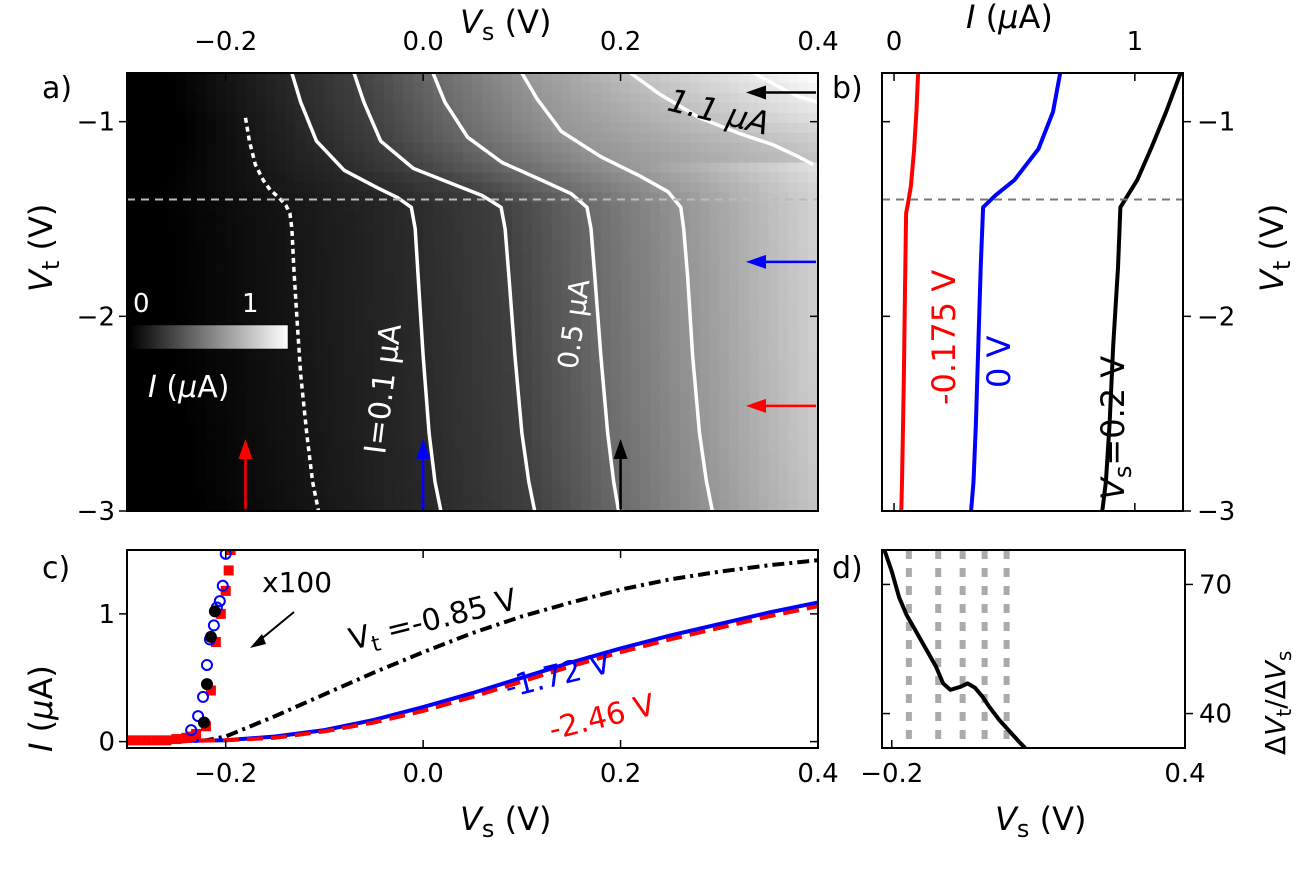 The image size is (1297, 882). Describe the element at coordinates (1215, 715) in the screenshot. I see `d-y-tick-label: 40` at that location.